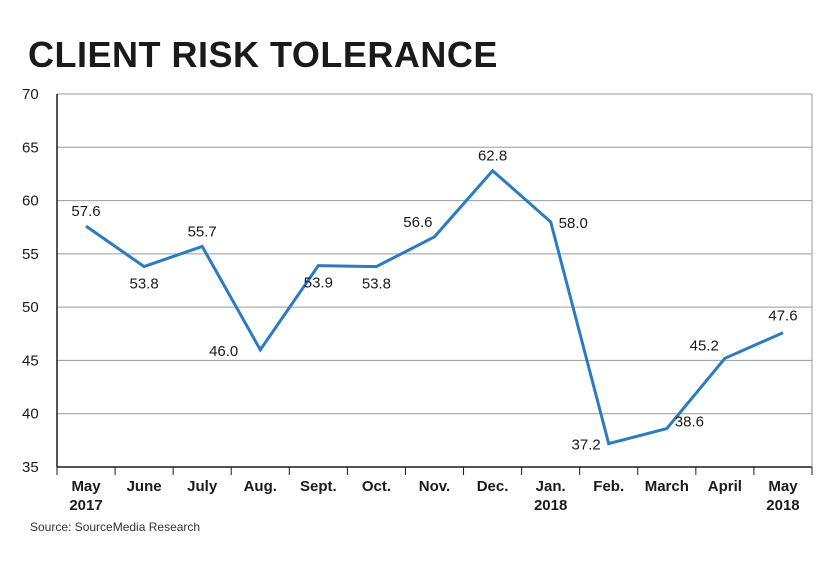 Image resolution: width=840 pixels, height=570 pixels. Describe the element at coordinates (223, 351) in the screenshot. I see `data-label: 46.0` at that location.